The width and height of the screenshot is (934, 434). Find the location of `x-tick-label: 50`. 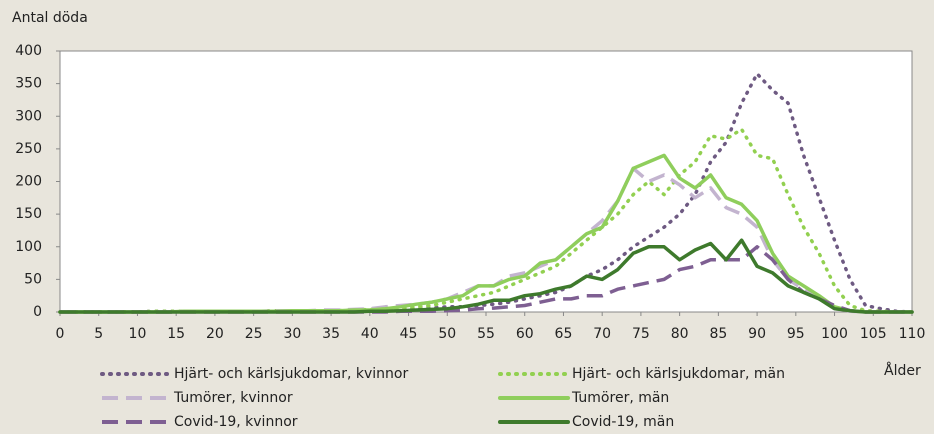

x-tick-label: 50 is located at coordinates (447, 334).